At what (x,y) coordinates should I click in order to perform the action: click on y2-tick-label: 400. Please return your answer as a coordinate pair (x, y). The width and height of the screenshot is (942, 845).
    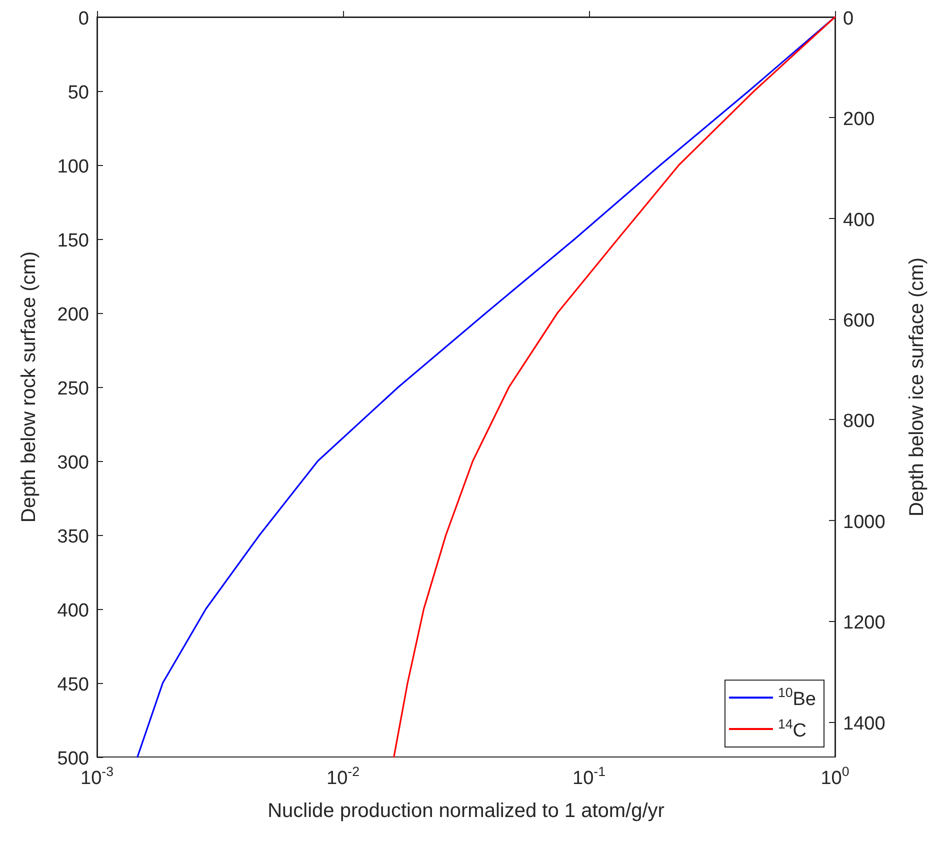
    Looking at the image, I should click on (859, 220).